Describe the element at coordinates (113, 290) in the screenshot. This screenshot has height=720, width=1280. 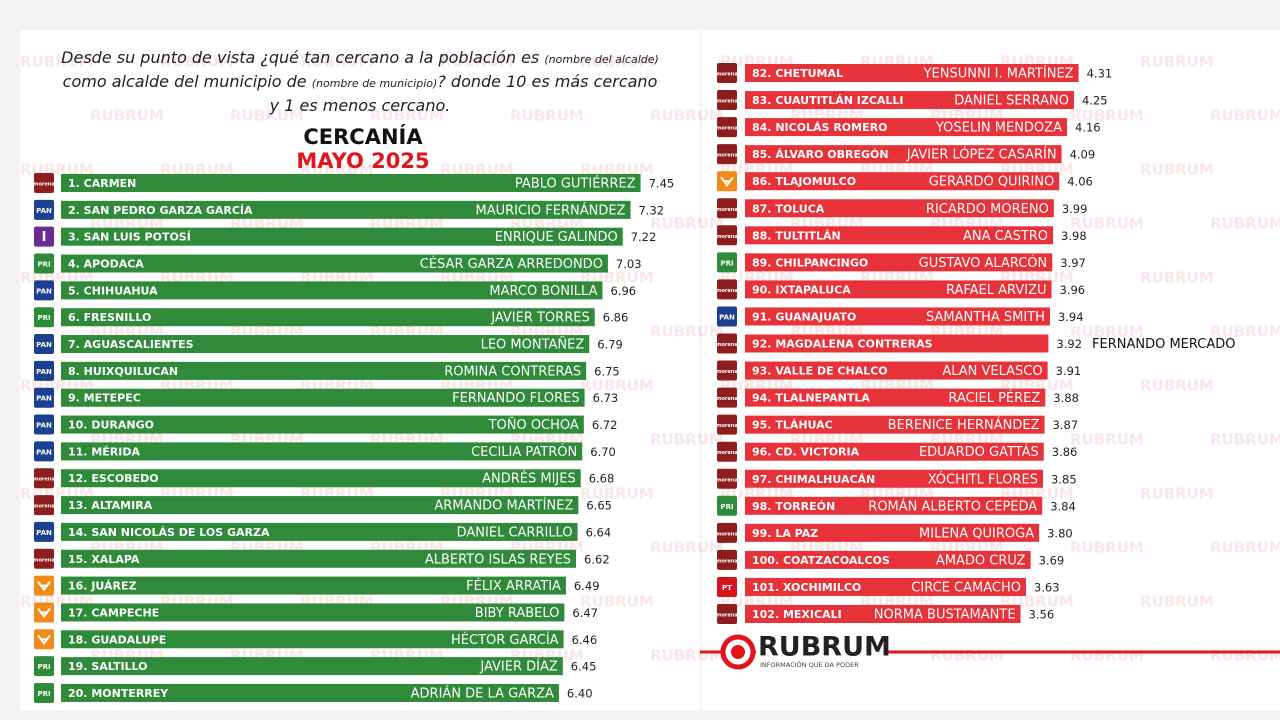
I see `category-label: 5. CHIHUAHUA` at that location.